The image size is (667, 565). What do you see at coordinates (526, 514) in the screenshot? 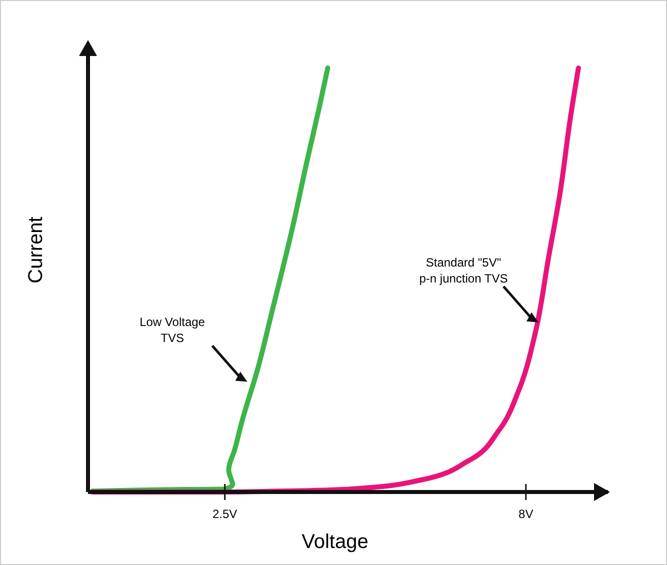
I see `x-tick-label: 8V` at bounding box center [526, 514].